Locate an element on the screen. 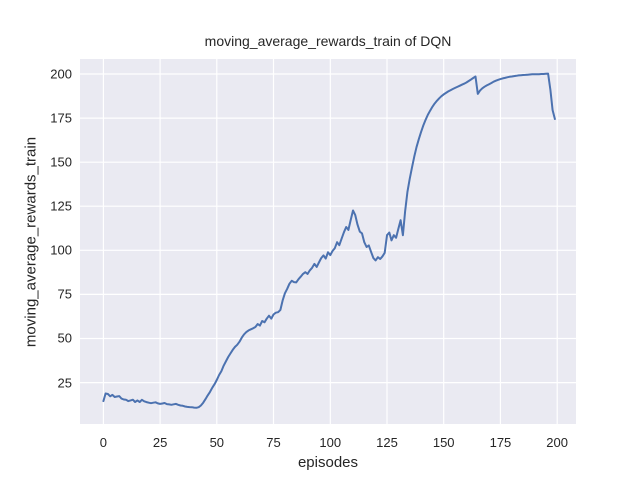 Image resolution: width=640 pixels, height=480 pixels. x-tick-label: 0 is located at coordinates (103, 442).